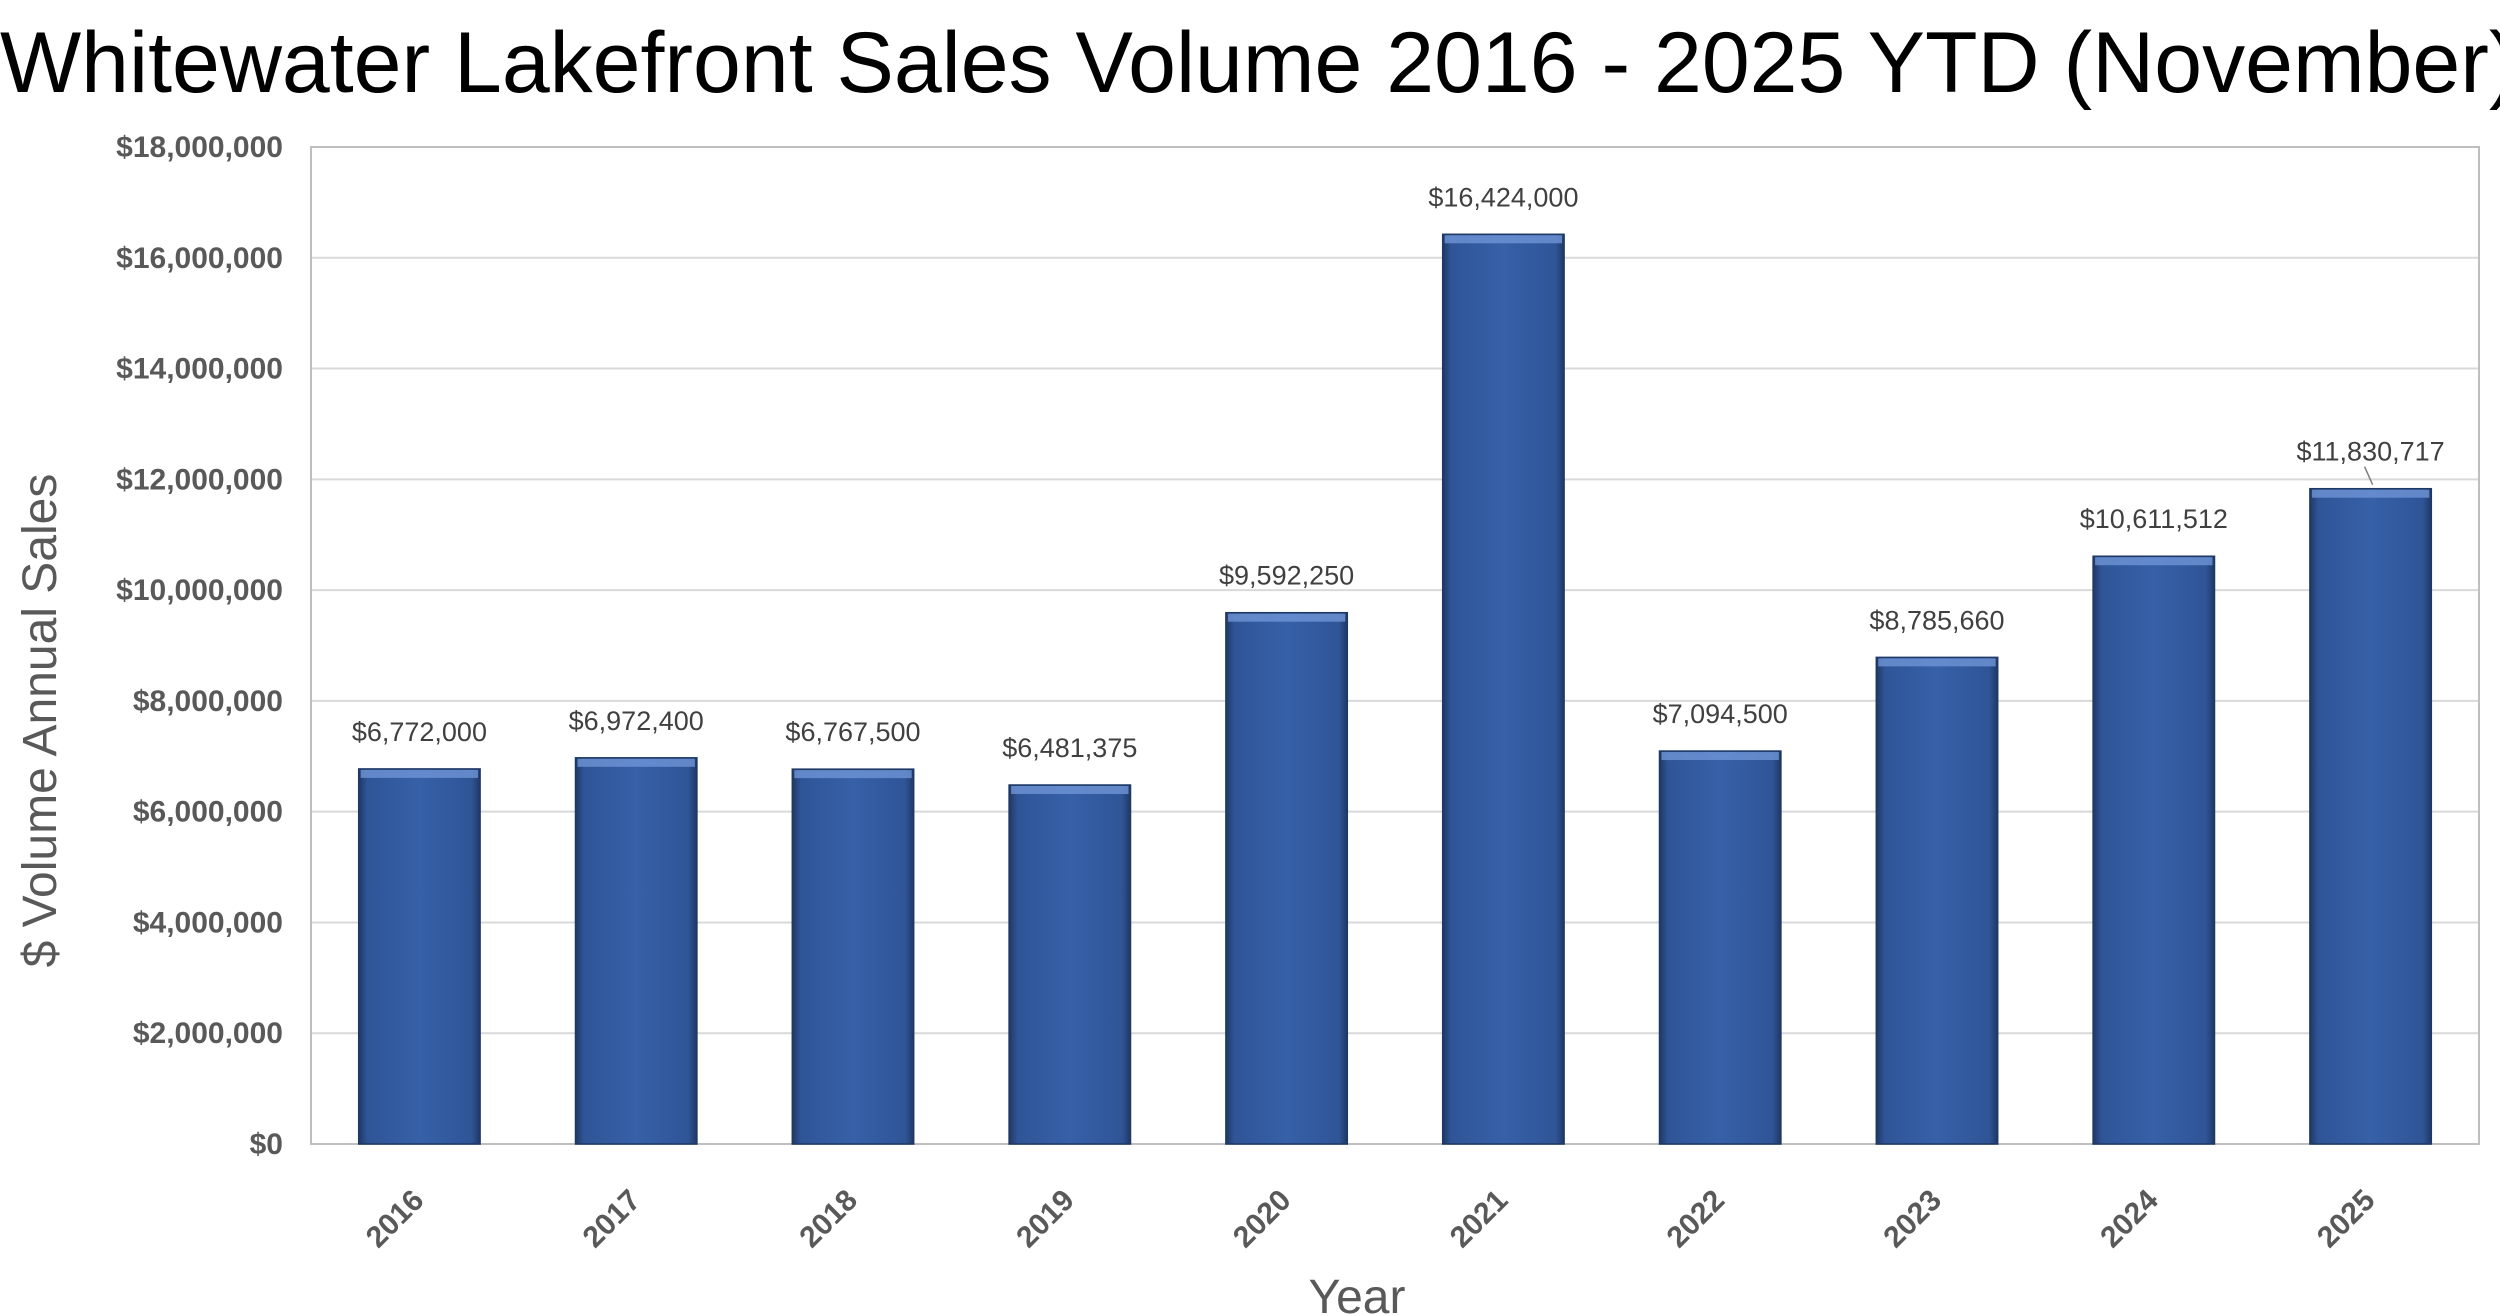 This screenshot has width=2500, height=1315. I want to click on bar-2019, so click(1070, 964).